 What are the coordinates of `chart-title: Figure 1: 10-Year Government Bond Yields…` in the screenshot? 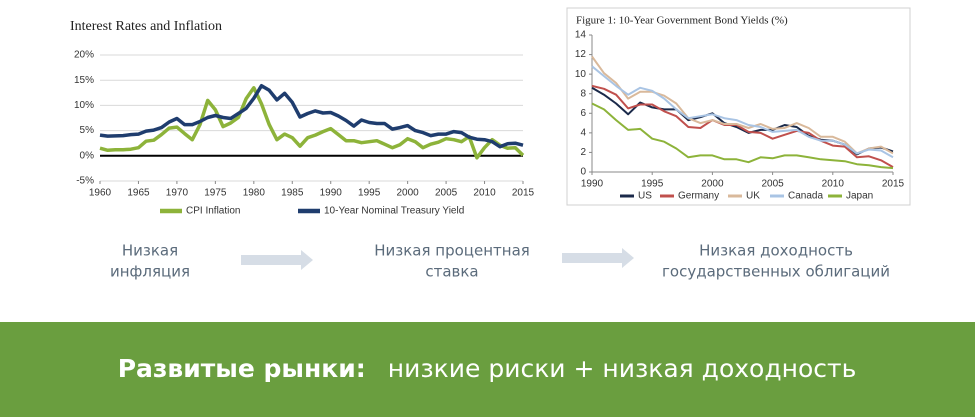 It's located at (682, 21).